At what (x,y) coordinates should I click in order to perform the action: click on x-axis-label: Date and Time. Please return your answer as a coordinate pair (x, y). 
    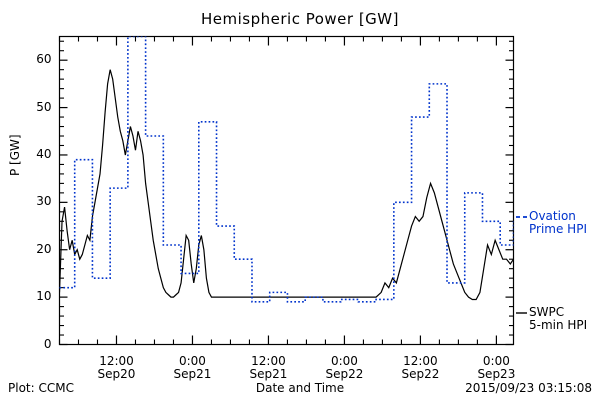
    Looking at the image, I should click on (300, 388).